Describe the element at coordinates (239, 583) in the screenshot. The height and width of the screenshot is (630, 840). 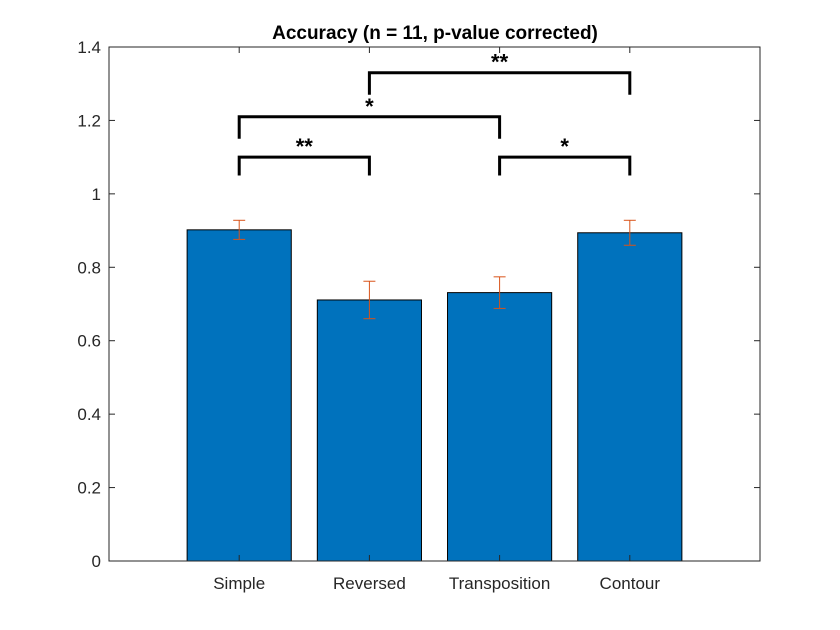
I see `x-tick-label: Simple` at that location.